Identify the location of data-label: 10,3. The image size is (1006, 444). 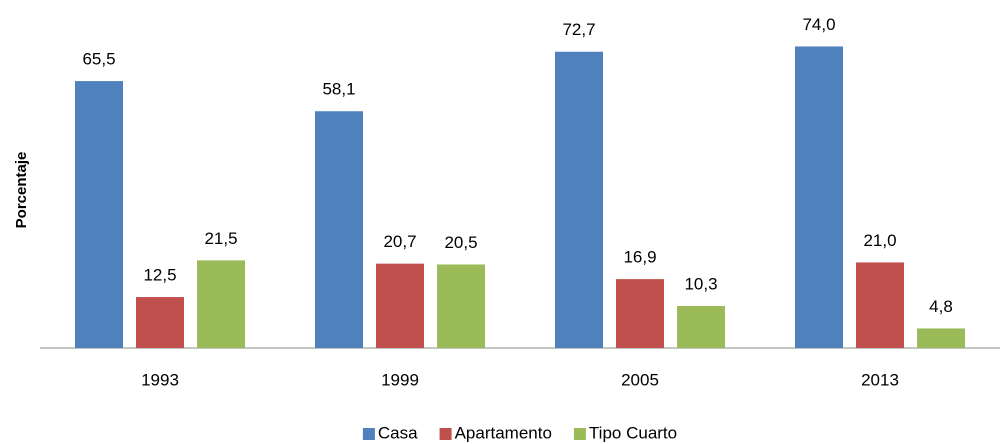
(700, 284).